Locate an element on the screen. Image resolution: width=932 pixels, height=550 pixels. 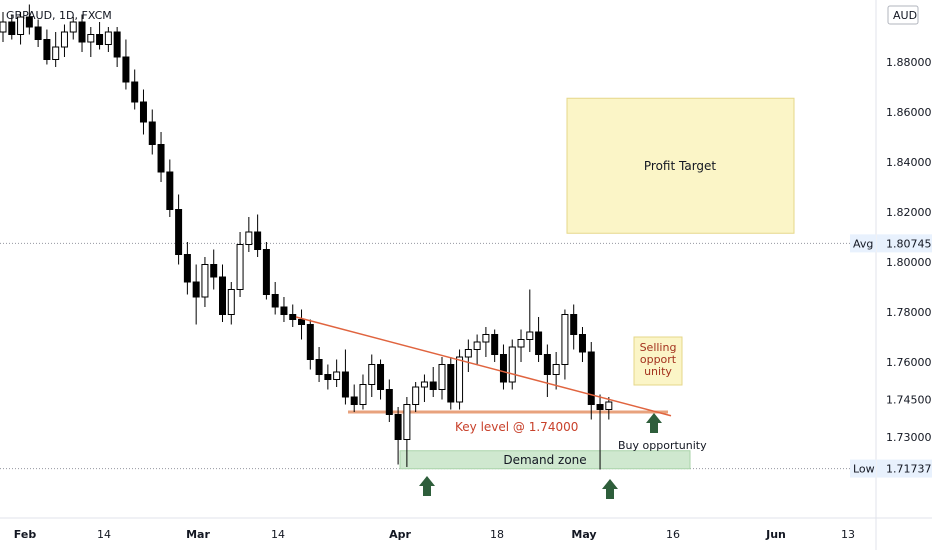
date-tick-label: May is located at coordinates (583, 534).